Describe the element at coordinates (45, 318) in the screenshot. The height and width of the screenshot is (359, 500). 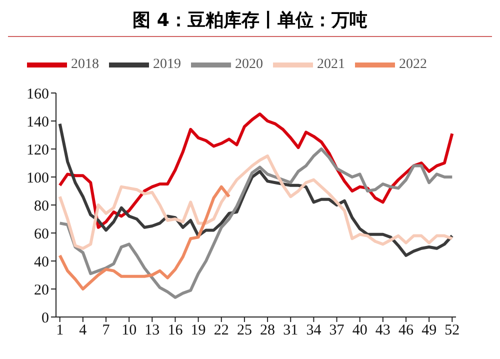
I see `y-tick-label: 0` at that location.